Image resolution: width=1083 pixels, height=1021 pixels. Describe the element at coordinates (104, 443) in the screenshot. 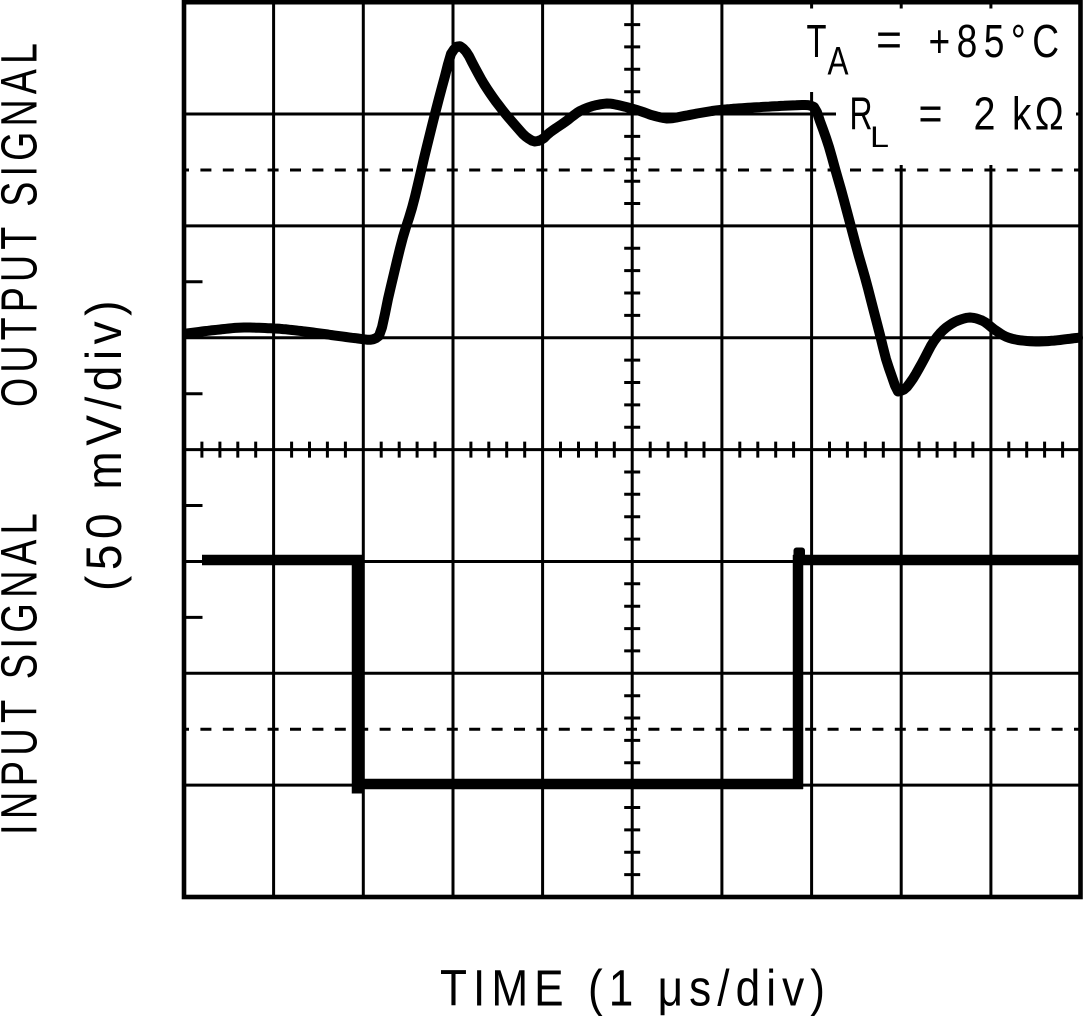

I see `svg-text: (50 mV/div)` at that location.